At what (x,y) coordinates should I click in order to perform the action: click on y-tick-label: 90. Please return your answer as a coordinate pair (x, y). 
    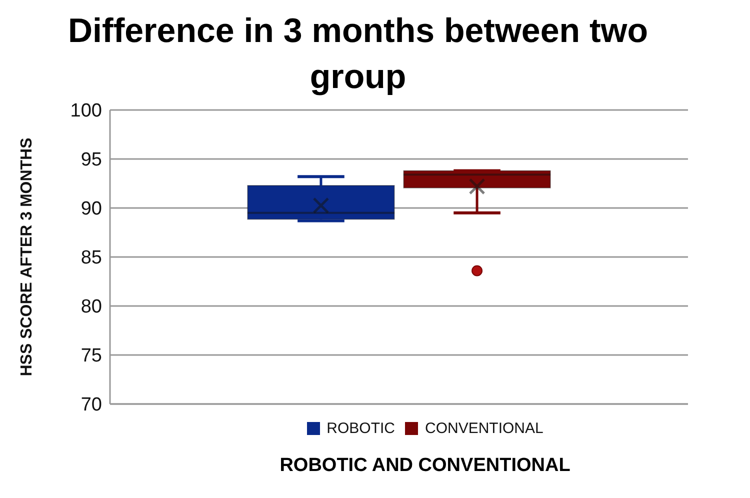
    Looking at the image, I should click on (91, 209).